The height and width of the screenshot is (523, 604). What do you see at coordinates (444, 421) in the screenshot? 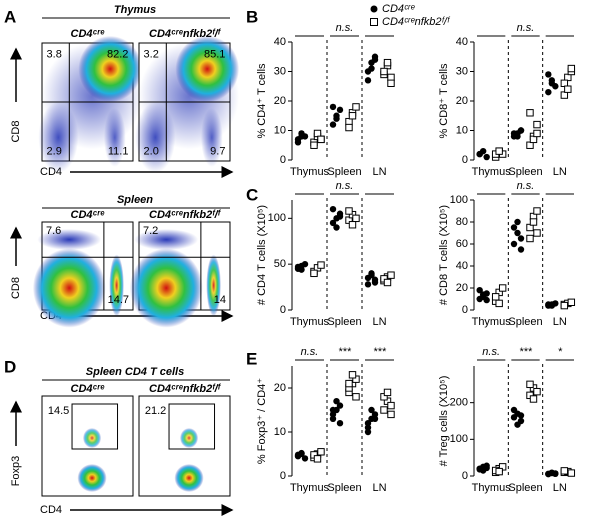
I see `y-axis-label: # Treg cells (X10⁵)` at bounding box center [444, 421].